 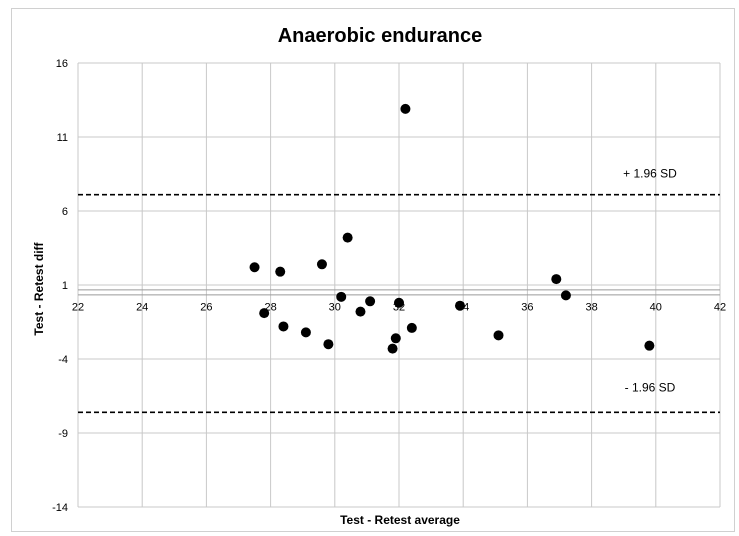 I want to click on x-tick-label: 38, so click(x=591, y=307).